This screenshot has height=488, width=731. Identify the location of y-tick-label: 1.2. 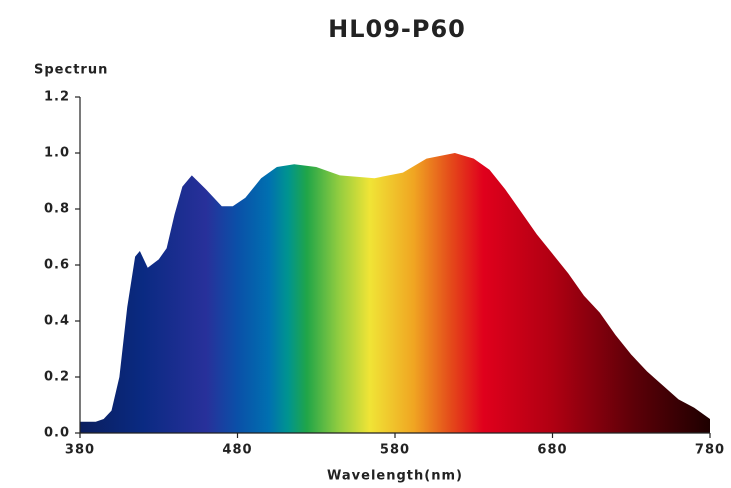
(57, 97).